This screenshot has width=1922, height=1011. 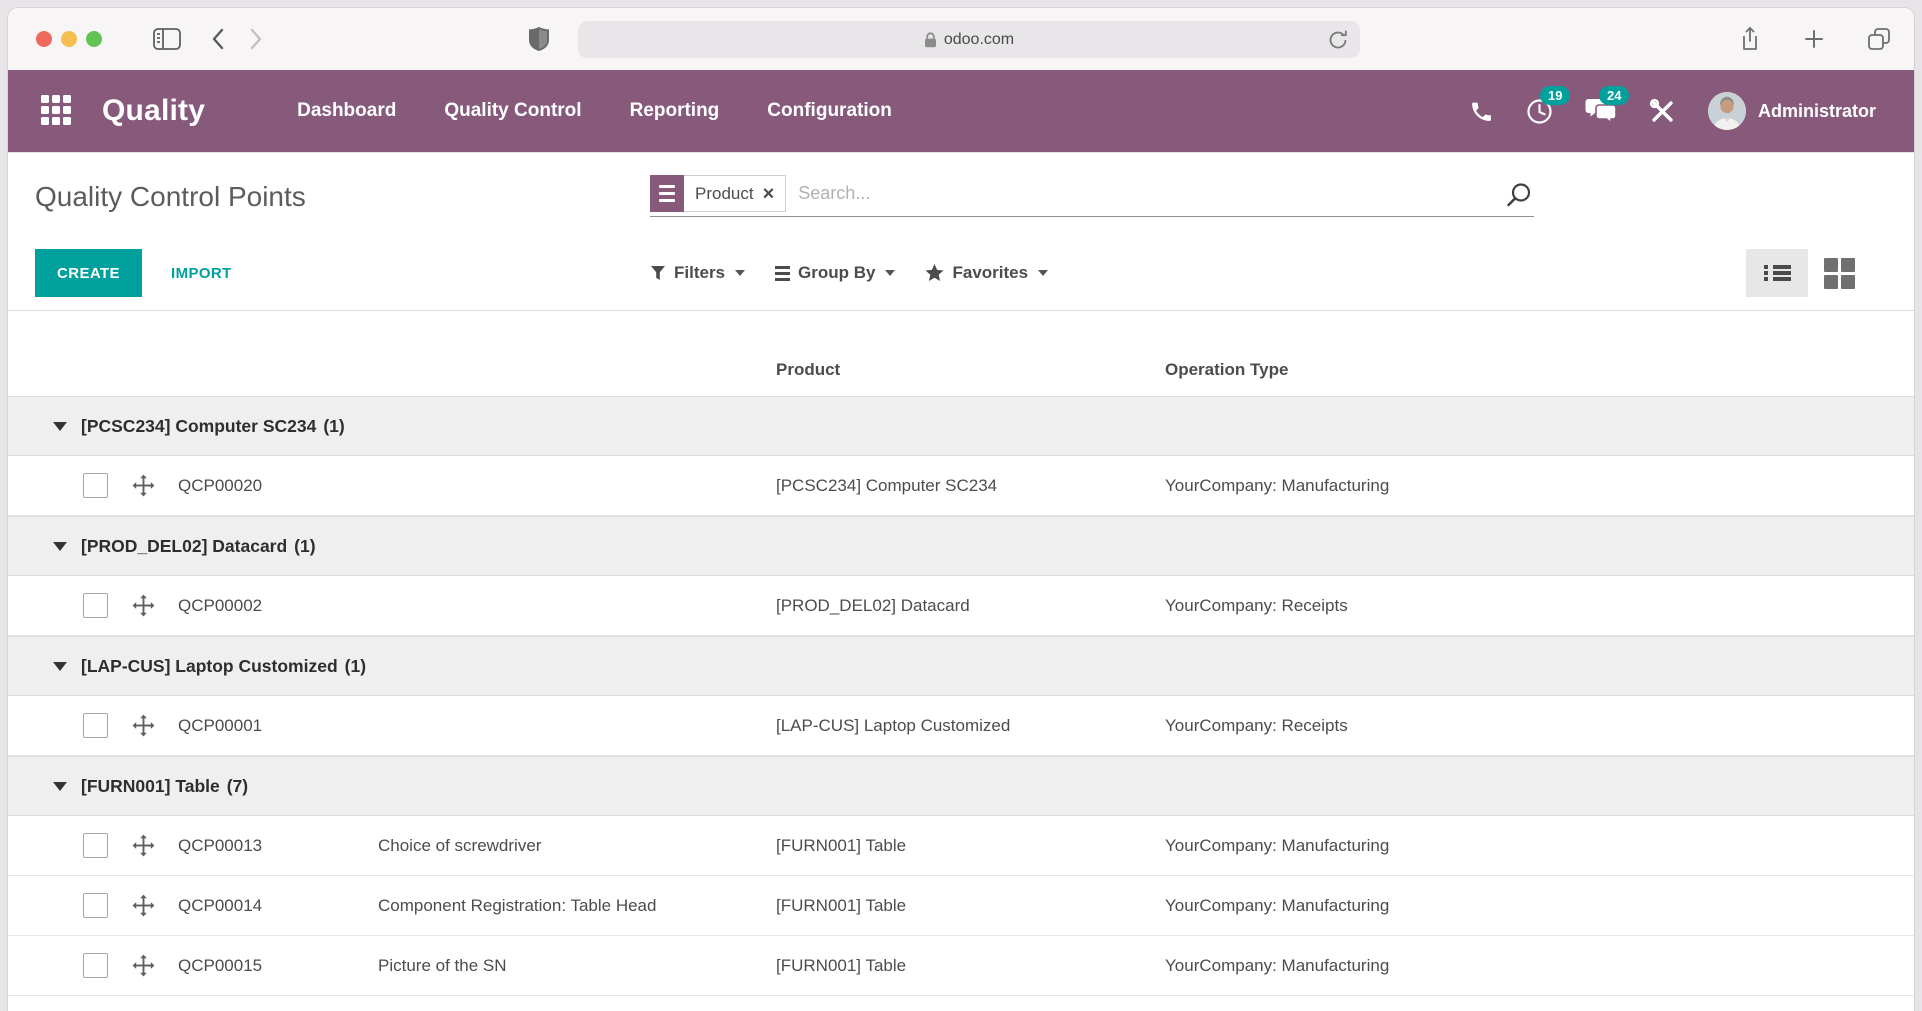 I want to click on apps-menu-icon, so click(x=56, y=111).